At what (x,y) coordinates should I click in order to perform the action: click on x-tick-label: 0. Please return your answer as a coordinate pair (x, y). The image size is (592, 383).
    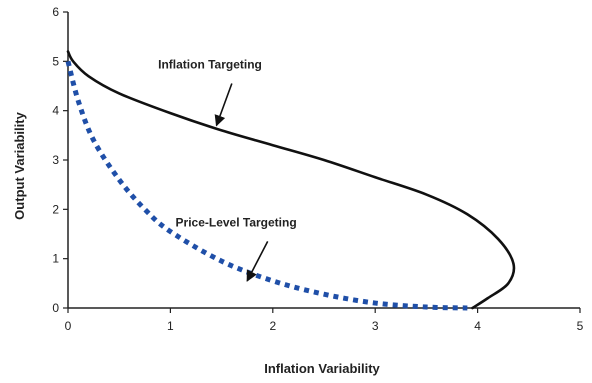
    Looking at the image, I should click on (68, 326).